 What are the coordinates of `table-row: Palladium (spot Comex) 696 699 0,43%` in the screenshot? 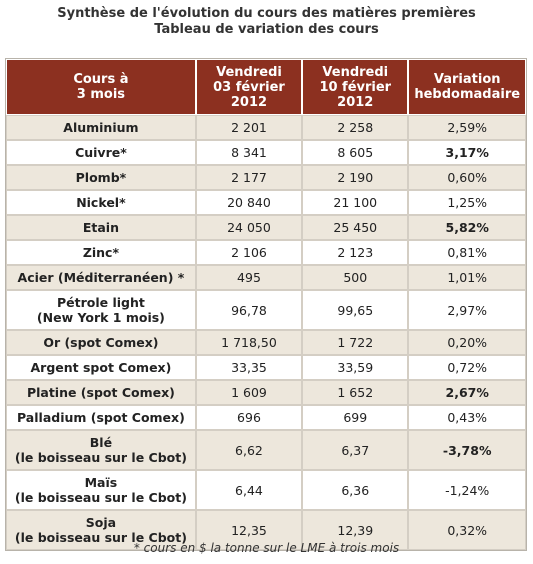 It's located at (266, 417).